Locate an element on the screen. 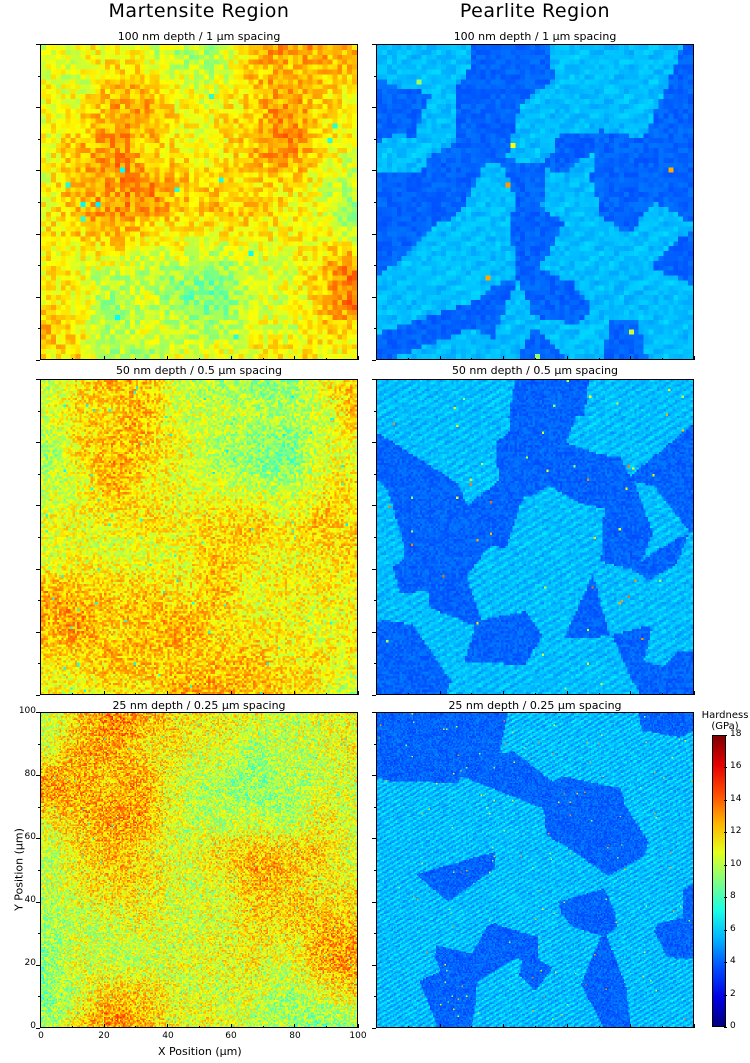 The image size is (750, 1063). column-title-martensite: Martensite Region is located at coordinates (199, 11).